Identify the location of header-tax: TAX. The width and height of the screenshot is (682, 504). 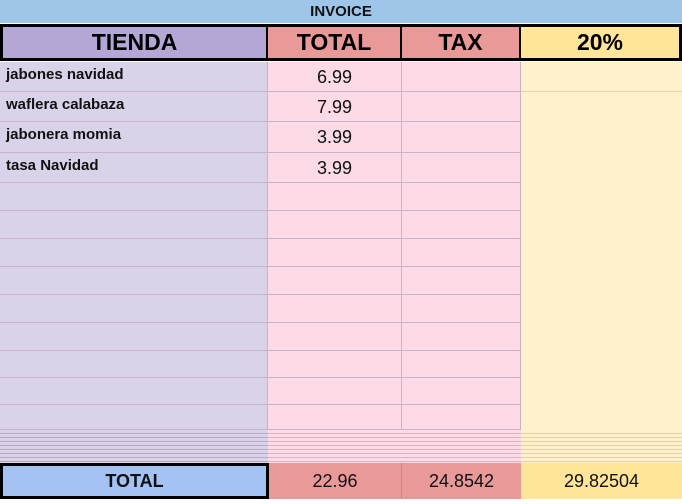
(462, 42).